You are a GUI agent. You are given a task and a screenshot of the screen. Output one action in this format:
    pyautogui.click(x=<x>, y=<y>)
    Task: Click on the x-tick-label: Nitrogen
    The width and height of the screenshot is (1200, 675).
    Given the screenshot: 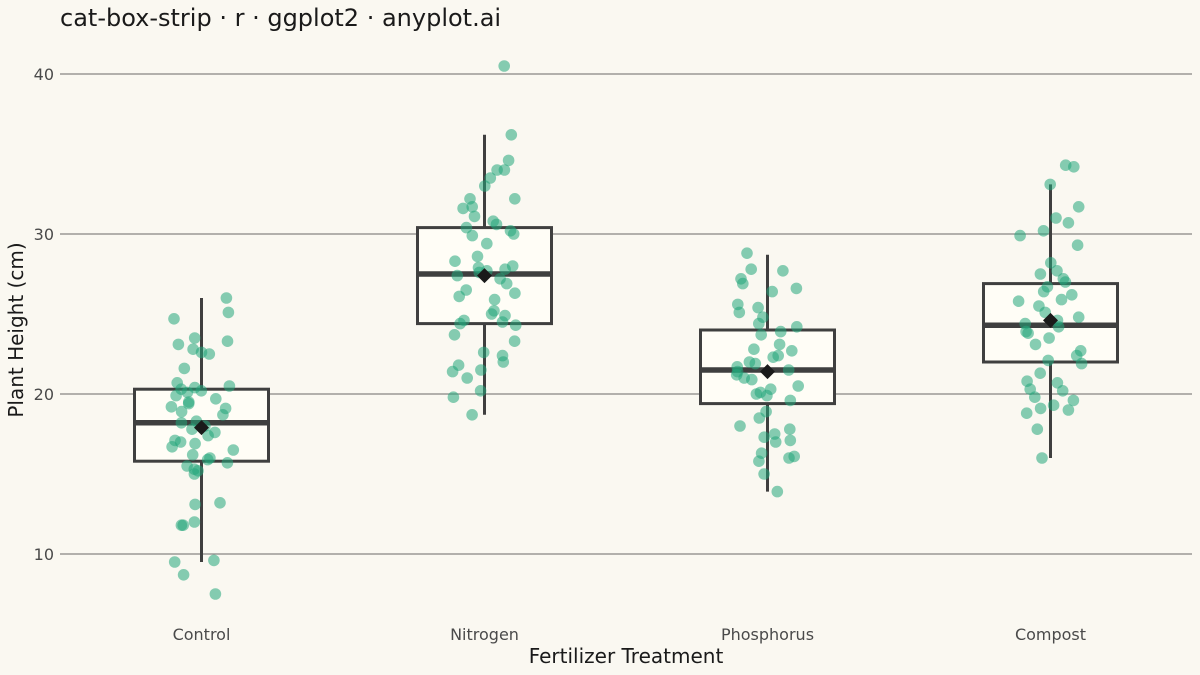 What is the action you would take?
    pyautogui.click(x=484, y=634)
    